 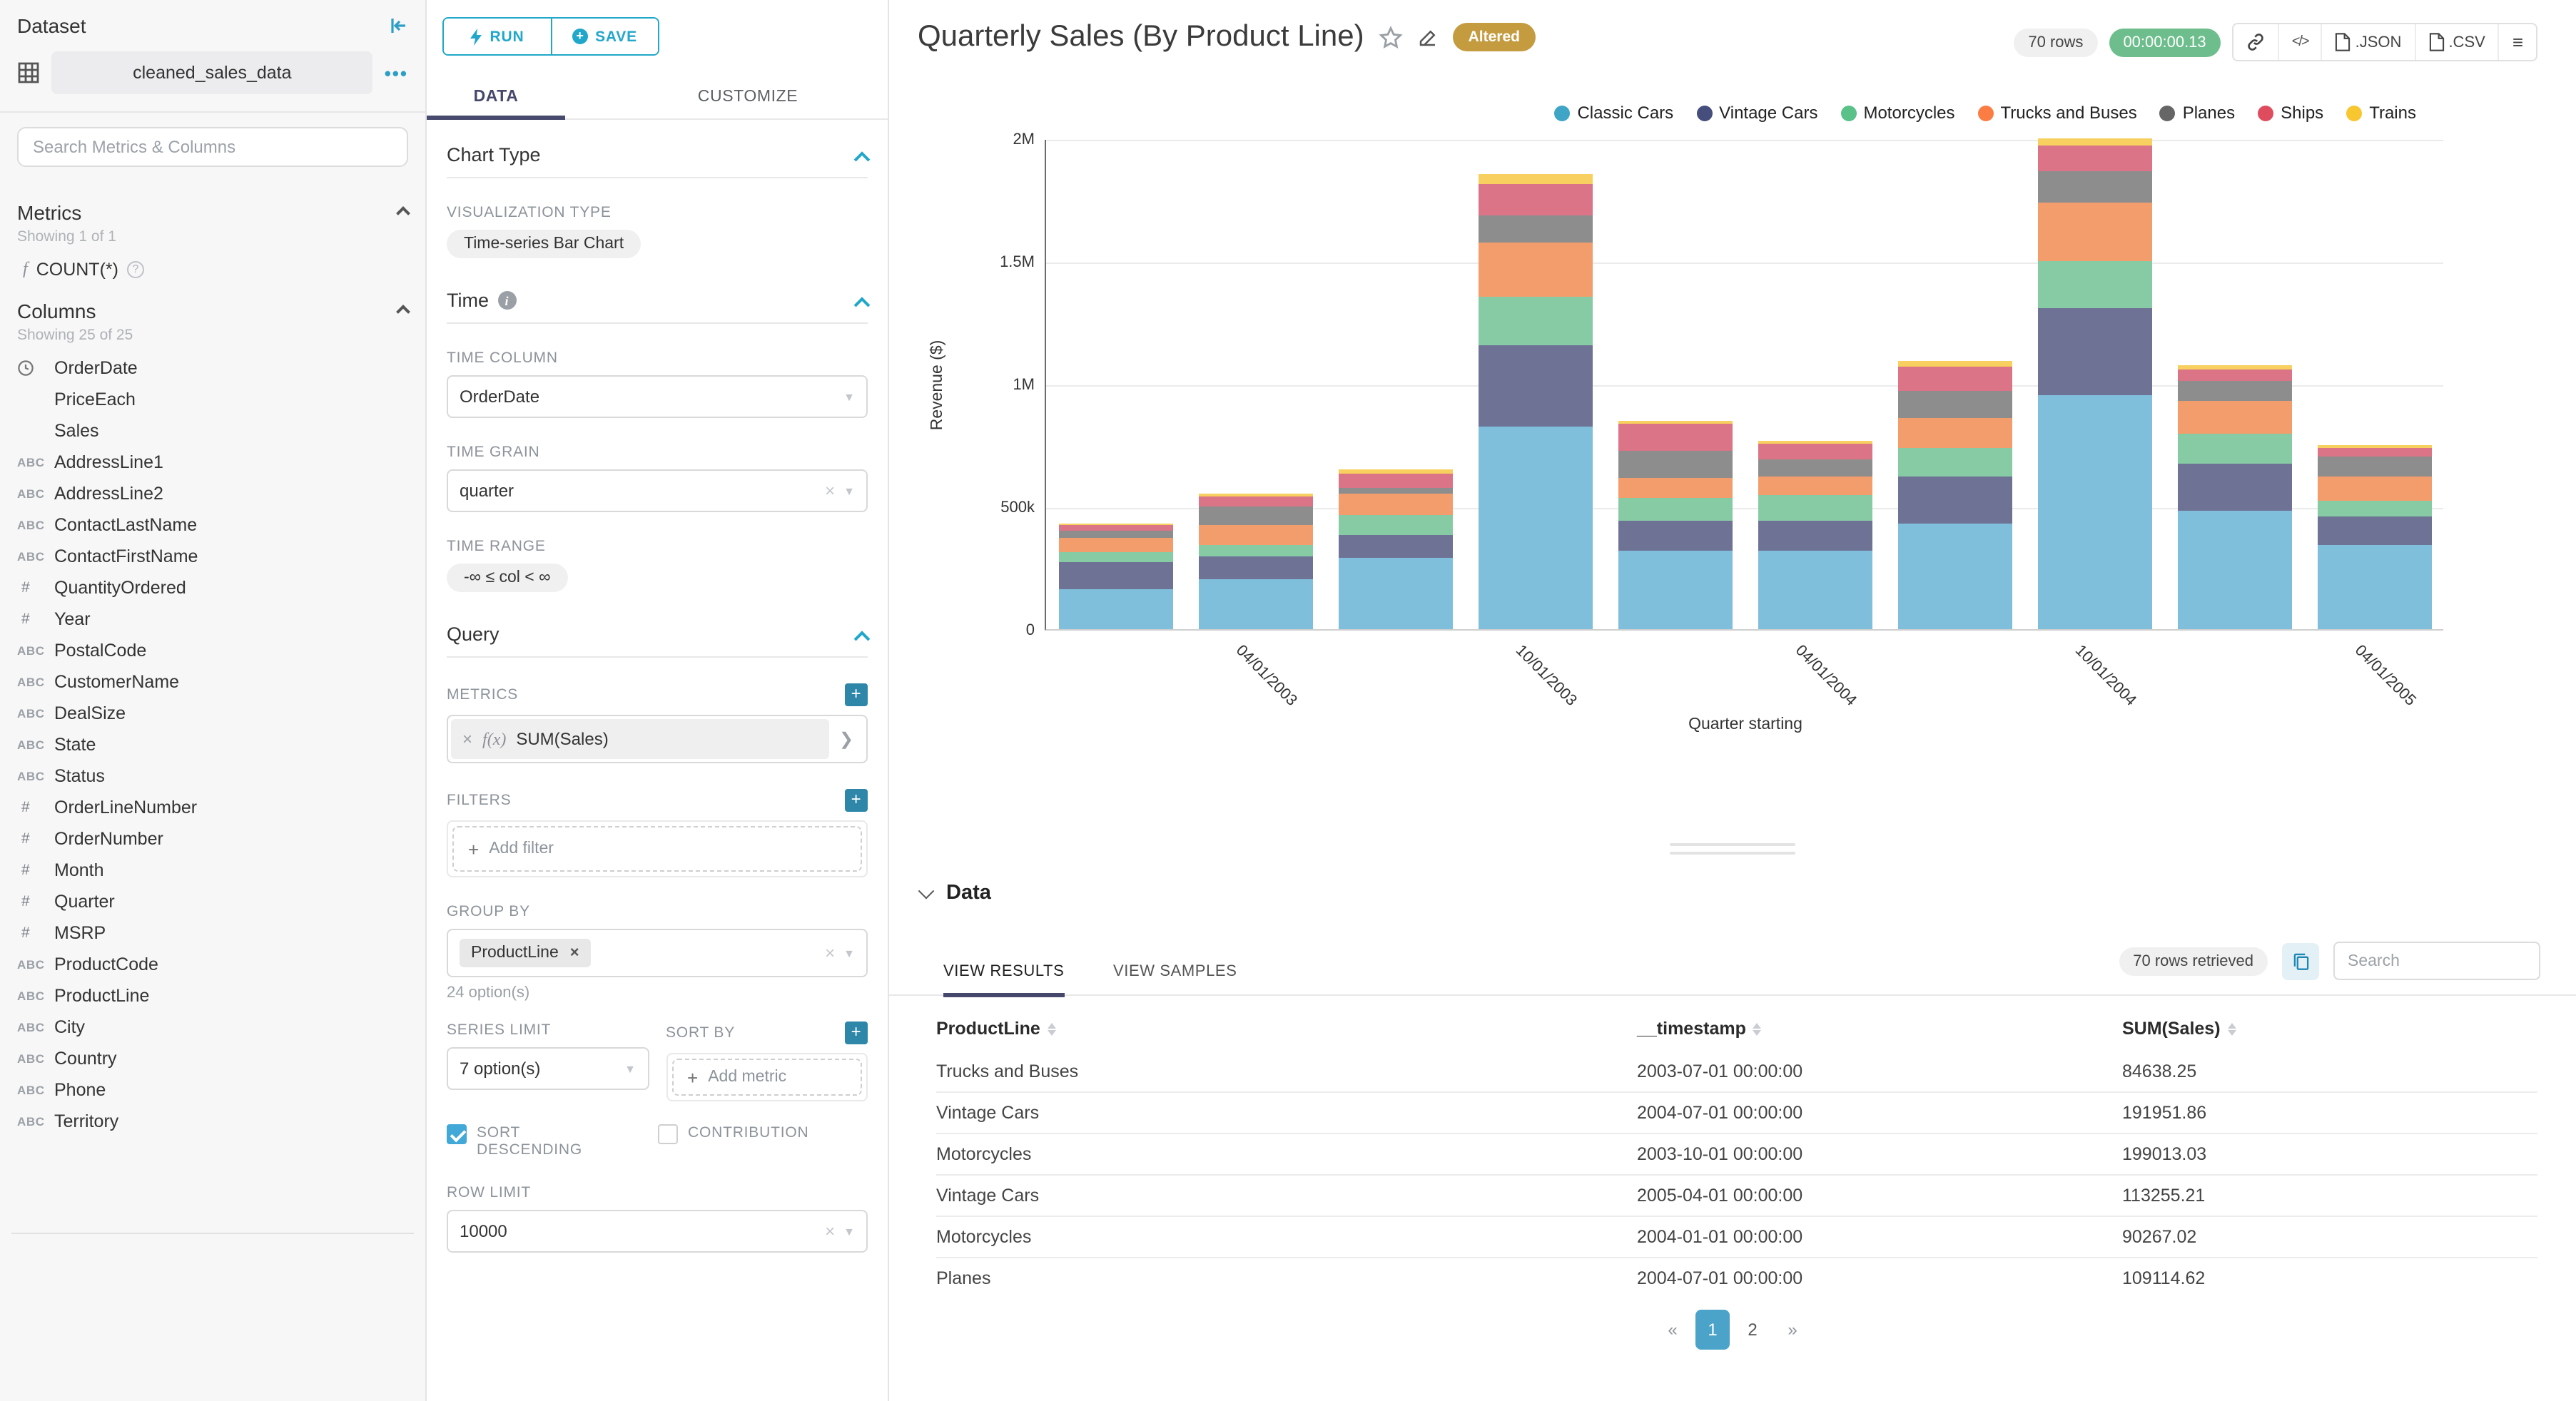 What do you see at coordinates (657, 490) in the screenshot?
I see `time-grain-select: quarter × ▼` at bounding box center [657, 490].